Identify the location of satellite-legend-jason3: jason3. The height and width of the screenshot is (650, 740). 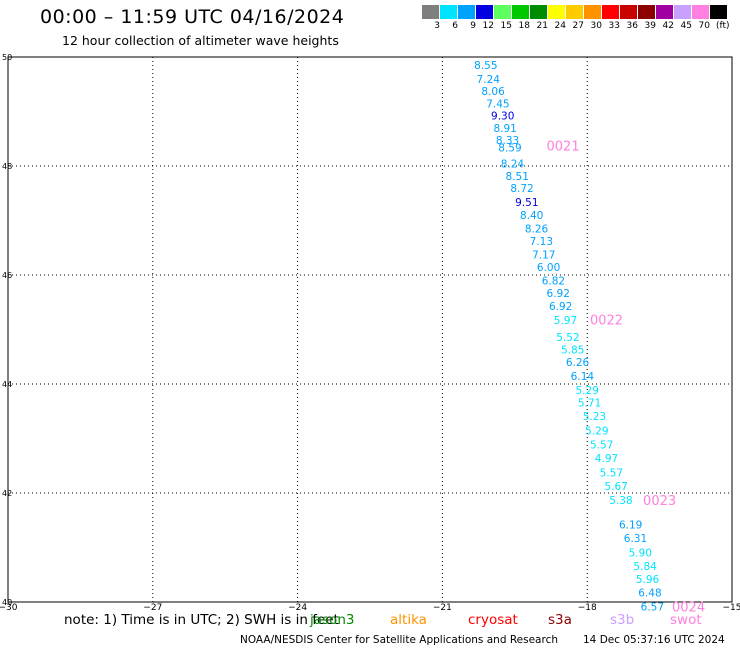
(332, 620).